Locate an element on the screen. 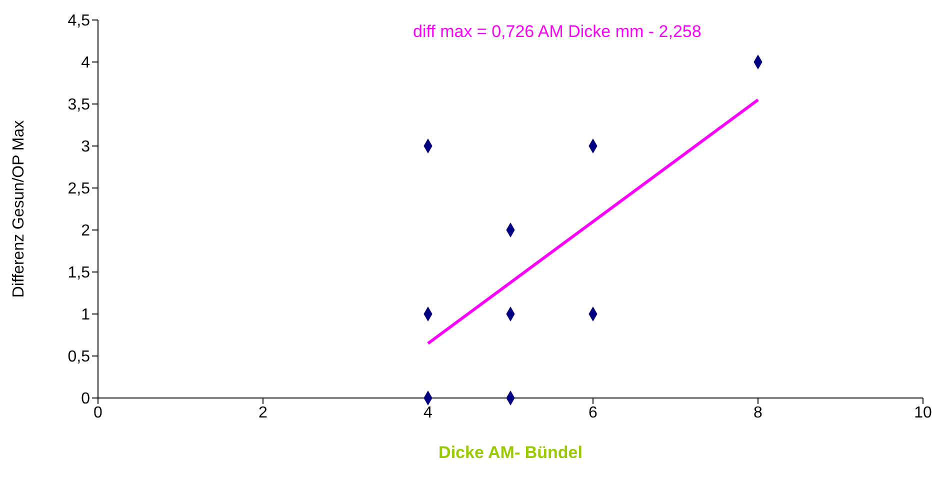 This screenshot has height=488, width=951. y-tick-label: 1,5 is located at coordinates (79, 273).